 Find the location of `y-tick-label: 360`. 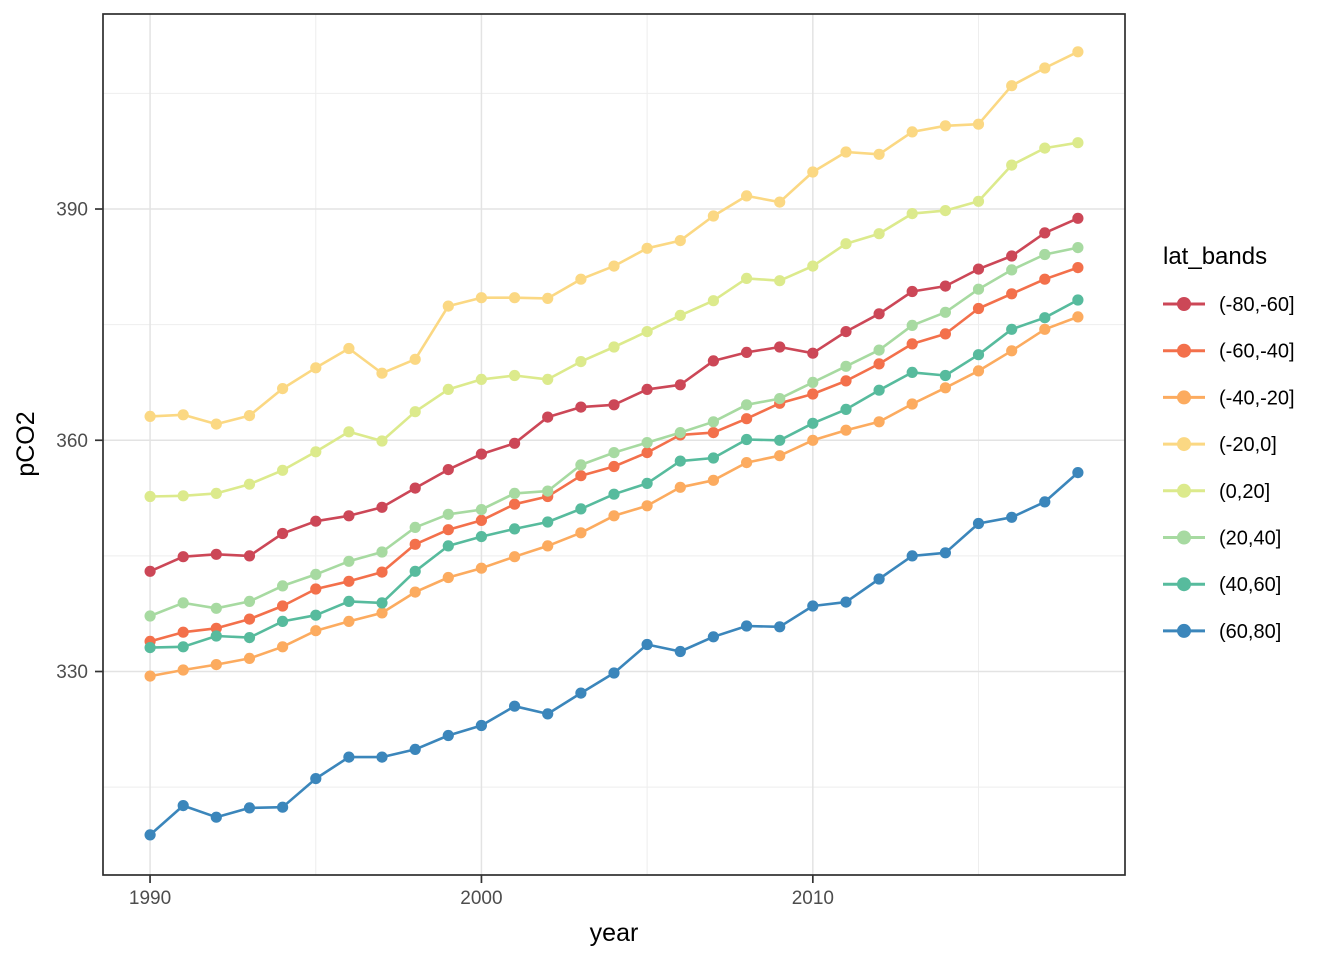

y-tick-label: 360 is located at coordinates (72, 441).